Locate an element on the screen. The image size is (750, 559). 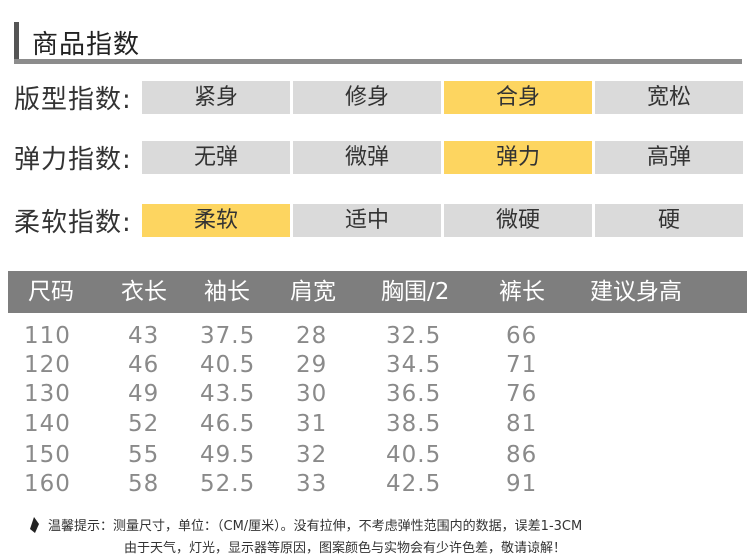
cell-size: 140 is located at coordinates (47, 424).